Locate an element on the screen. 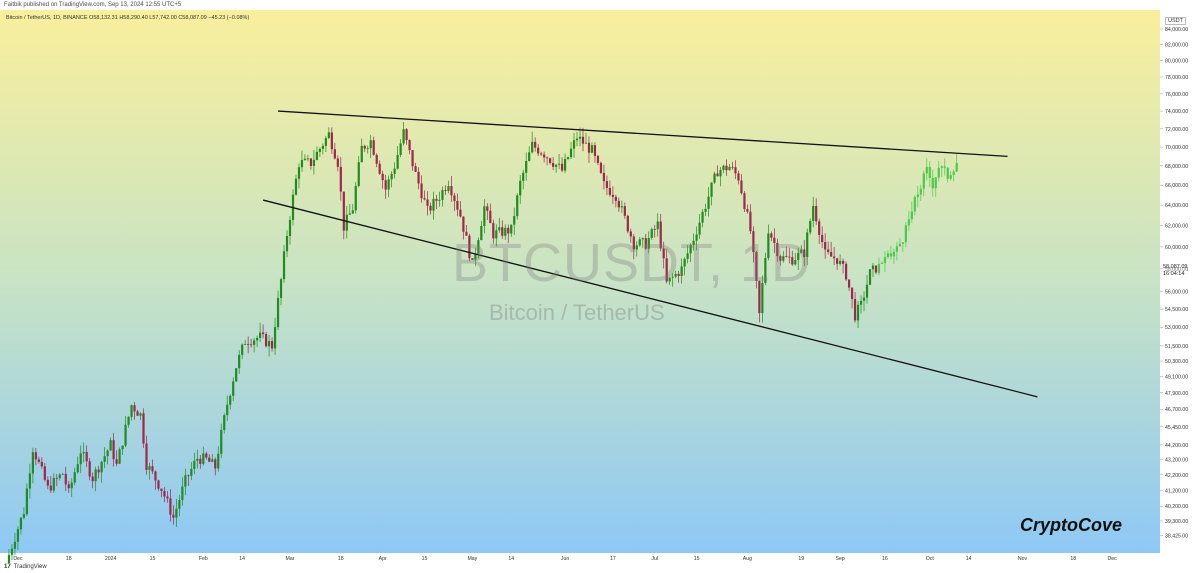 The image size is (1200, 573). price-tick-label: 49,100.00 is located at coordinates (1176, 378).